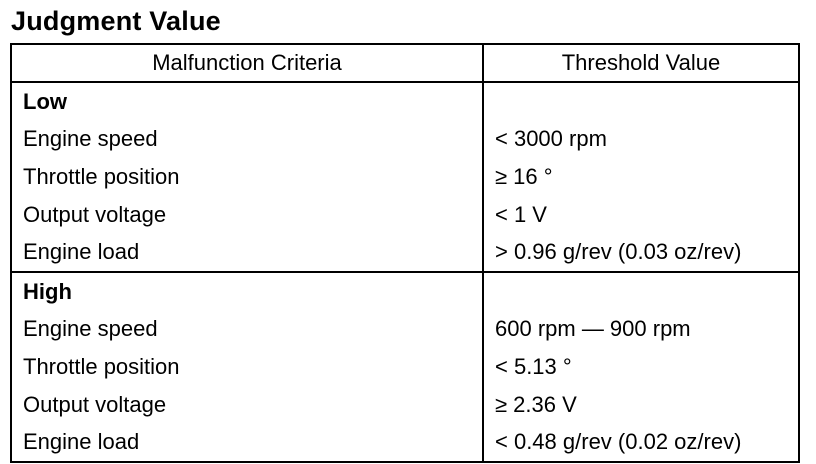 The height and width of the screenshot is (464, 816). Describe the element at coordinates (247, 101) in the screenshot. I see `group-label-low: Low` at that location.